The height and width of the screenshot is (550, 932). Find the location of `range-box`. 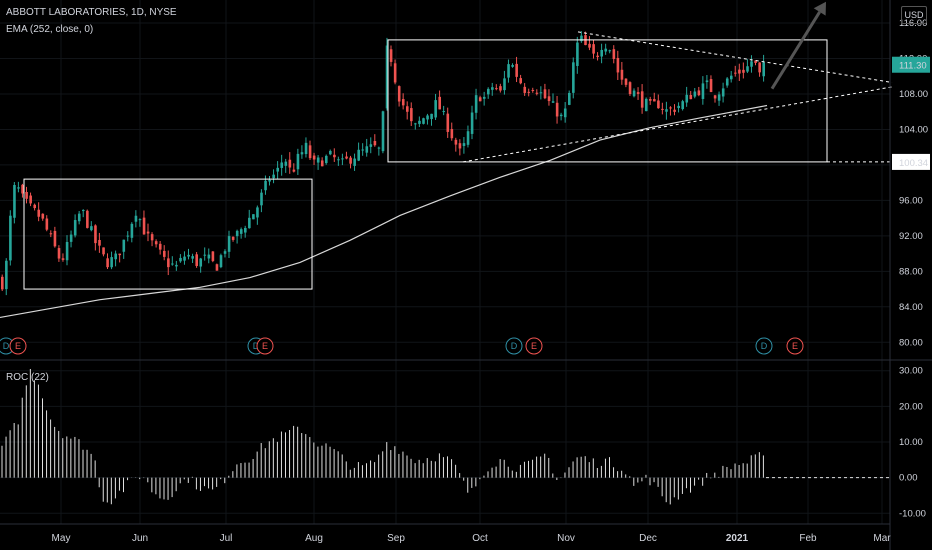

range-box is located at coordinates (168, 234).